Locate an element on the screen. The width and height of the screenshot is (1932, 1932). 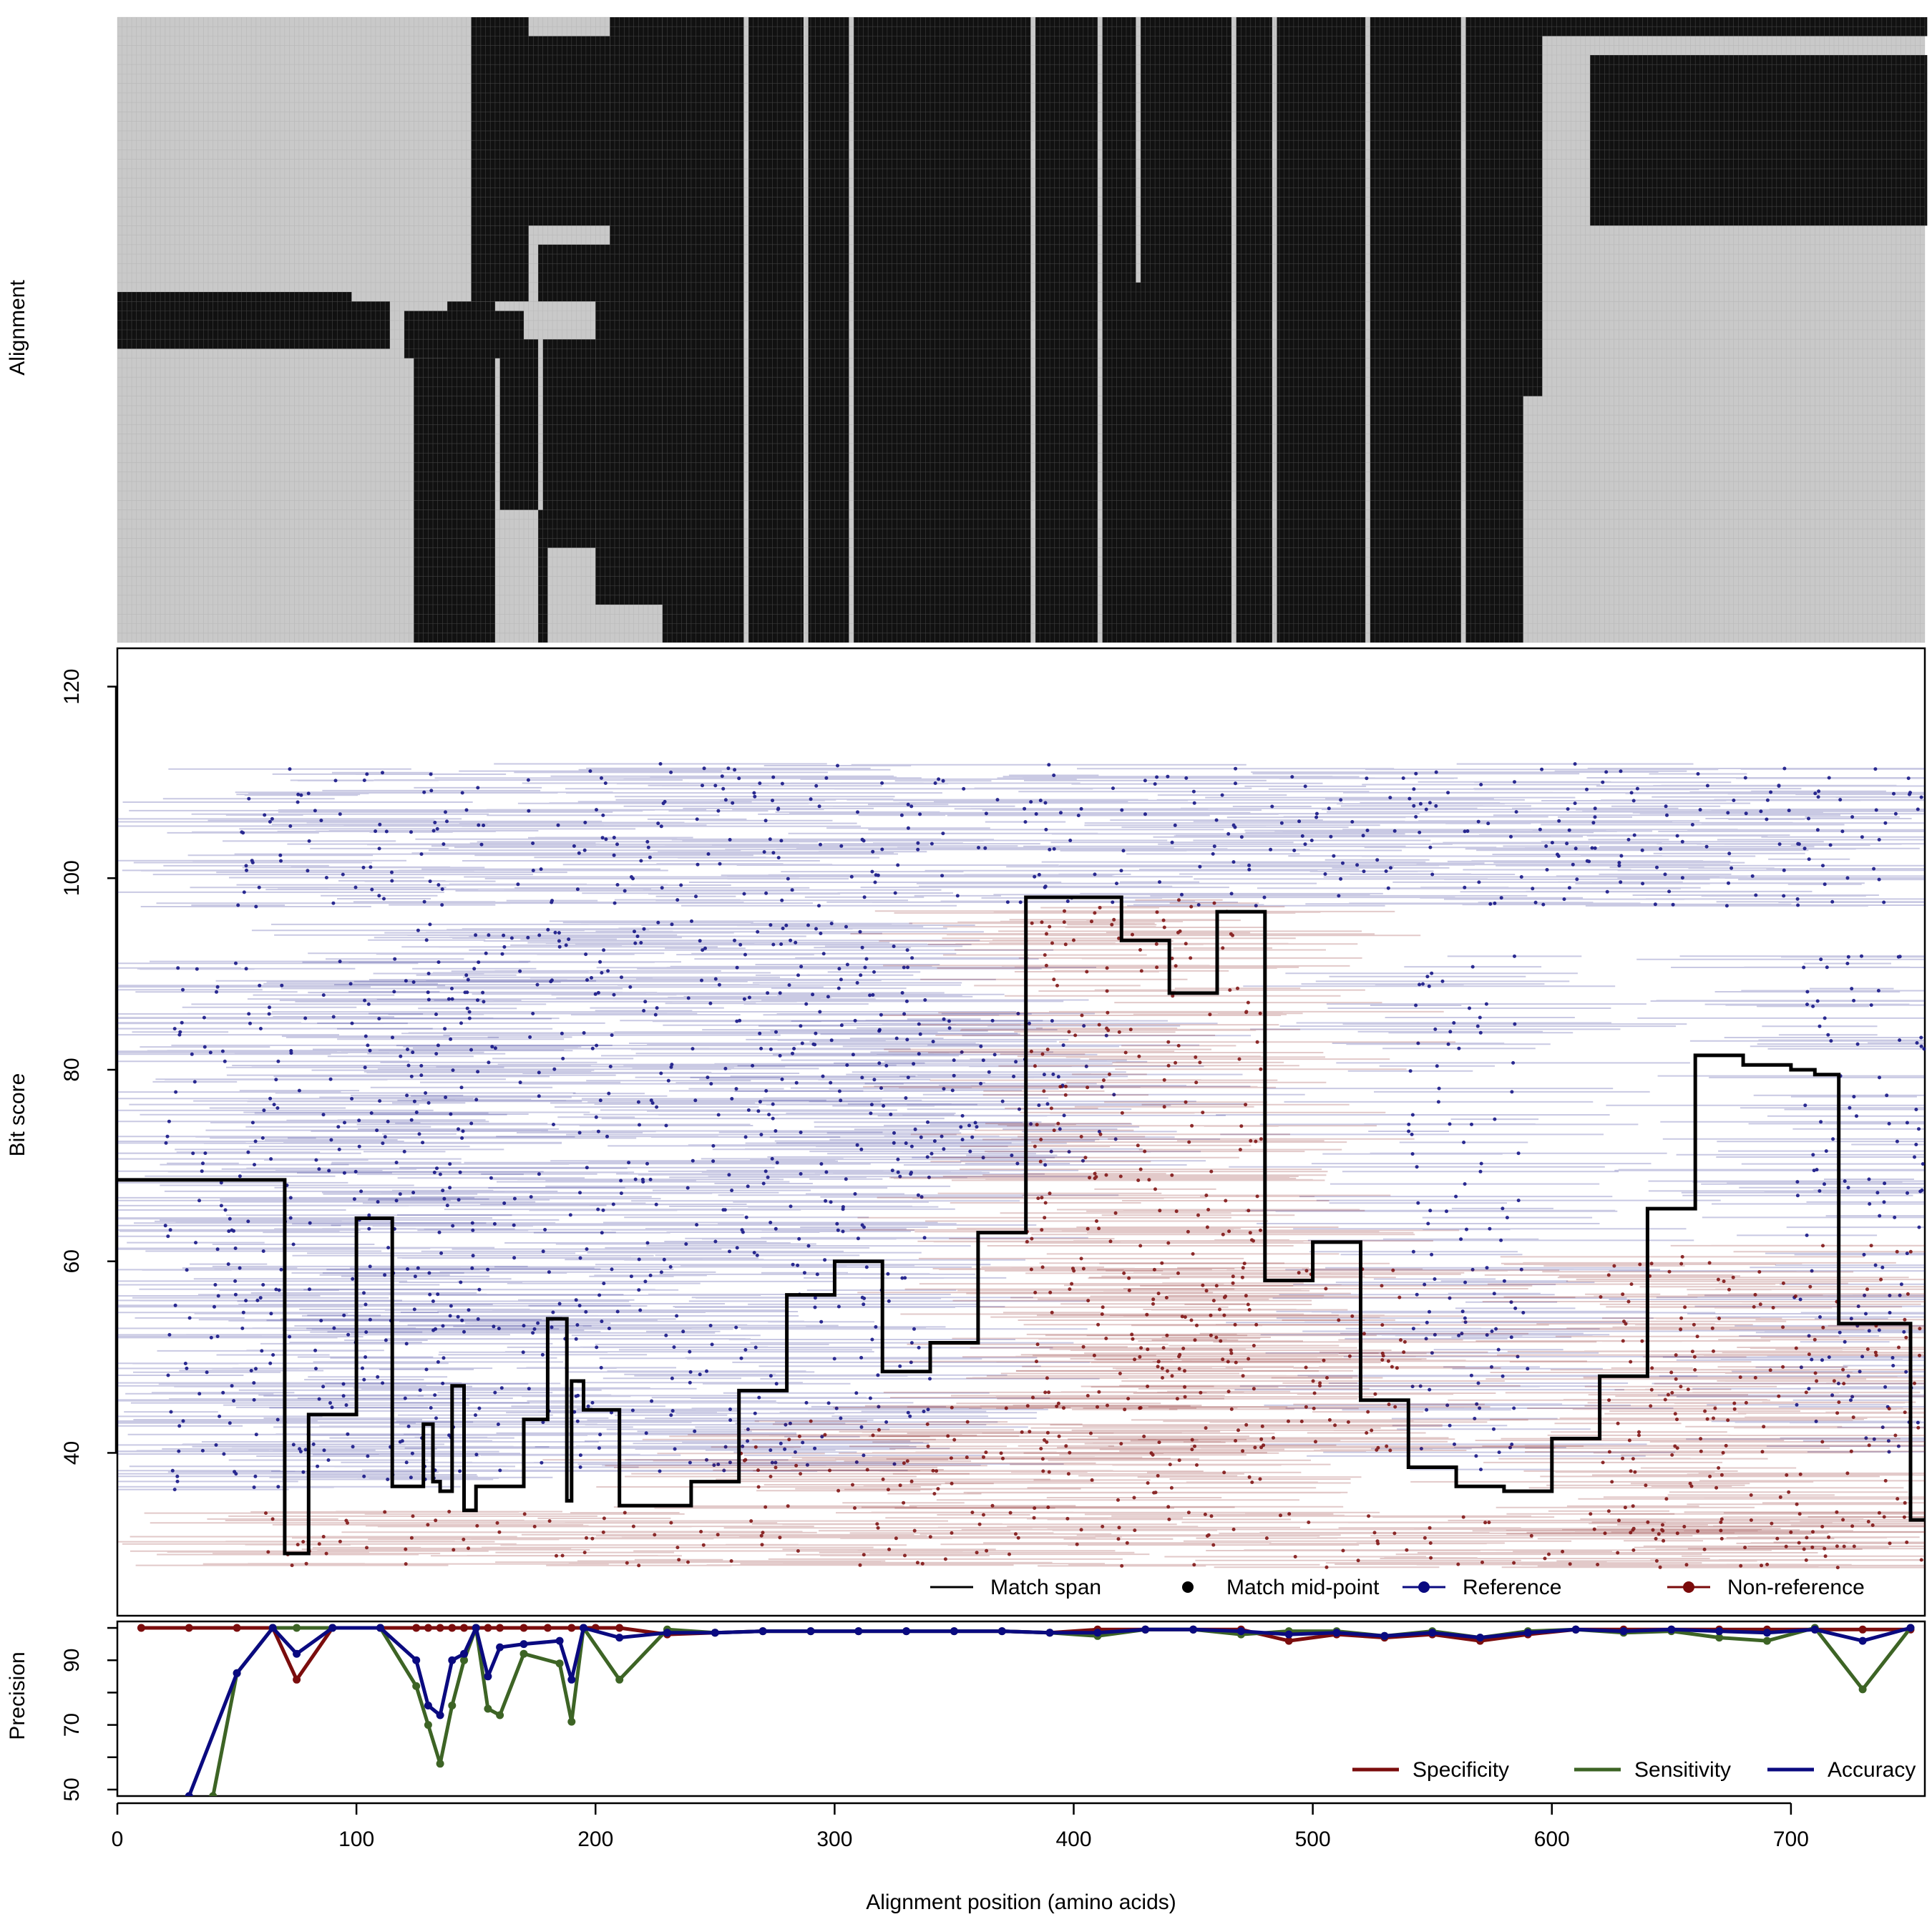
legend-label: Accuracy is located at coordinates (1872, 1770).